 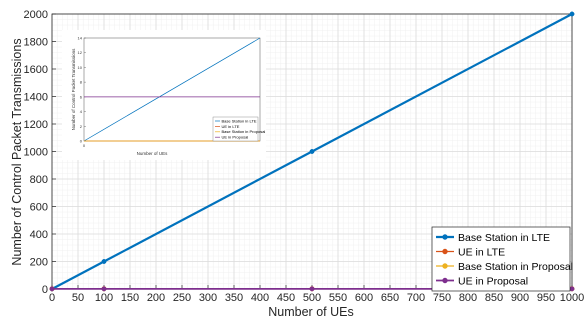 What do you see at coordinates (36, 125) in the screenshot?
I see `y-tick-label: 1200` at bounding box center [36, 125].